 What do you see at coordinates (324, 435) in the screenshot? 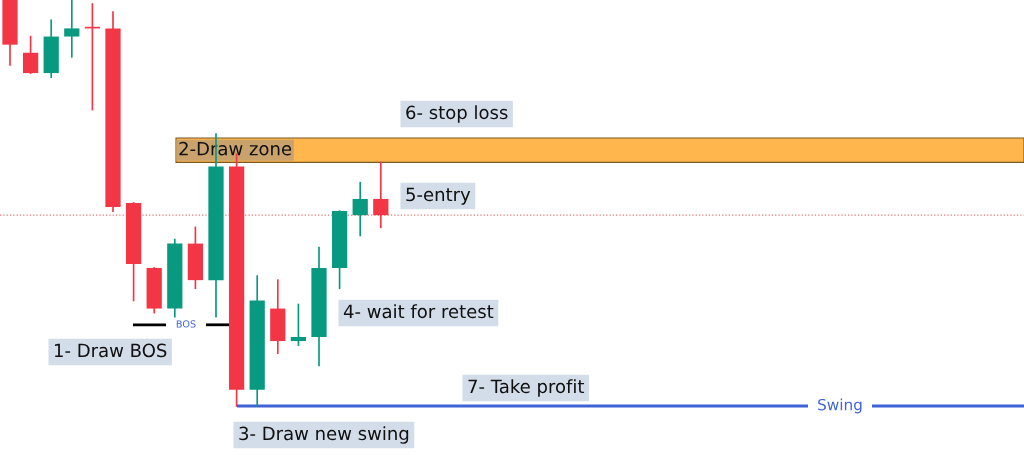
I see `text: 3- Draw new swing` at bounding box center [324, 435].